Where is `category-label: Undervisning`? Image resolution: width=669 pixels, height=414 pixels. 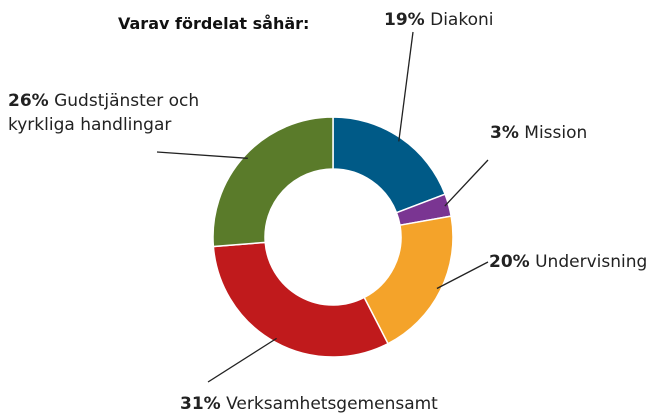
category-label: Undervisning is located at coordinates (591, 262).